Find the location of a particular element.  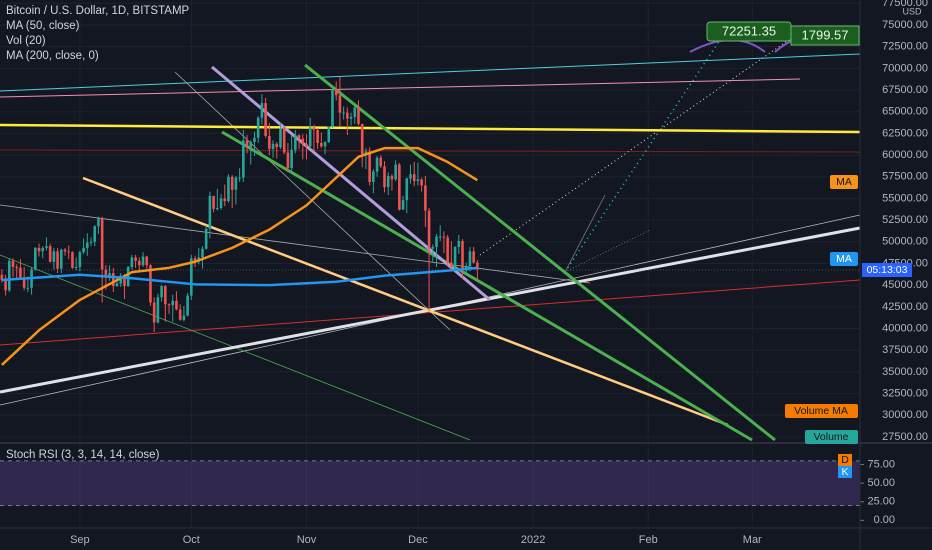

chart-title: Bitcoin / U.S. Dollar, 1D, BITSTAMP is located at coordinates (98, 11).